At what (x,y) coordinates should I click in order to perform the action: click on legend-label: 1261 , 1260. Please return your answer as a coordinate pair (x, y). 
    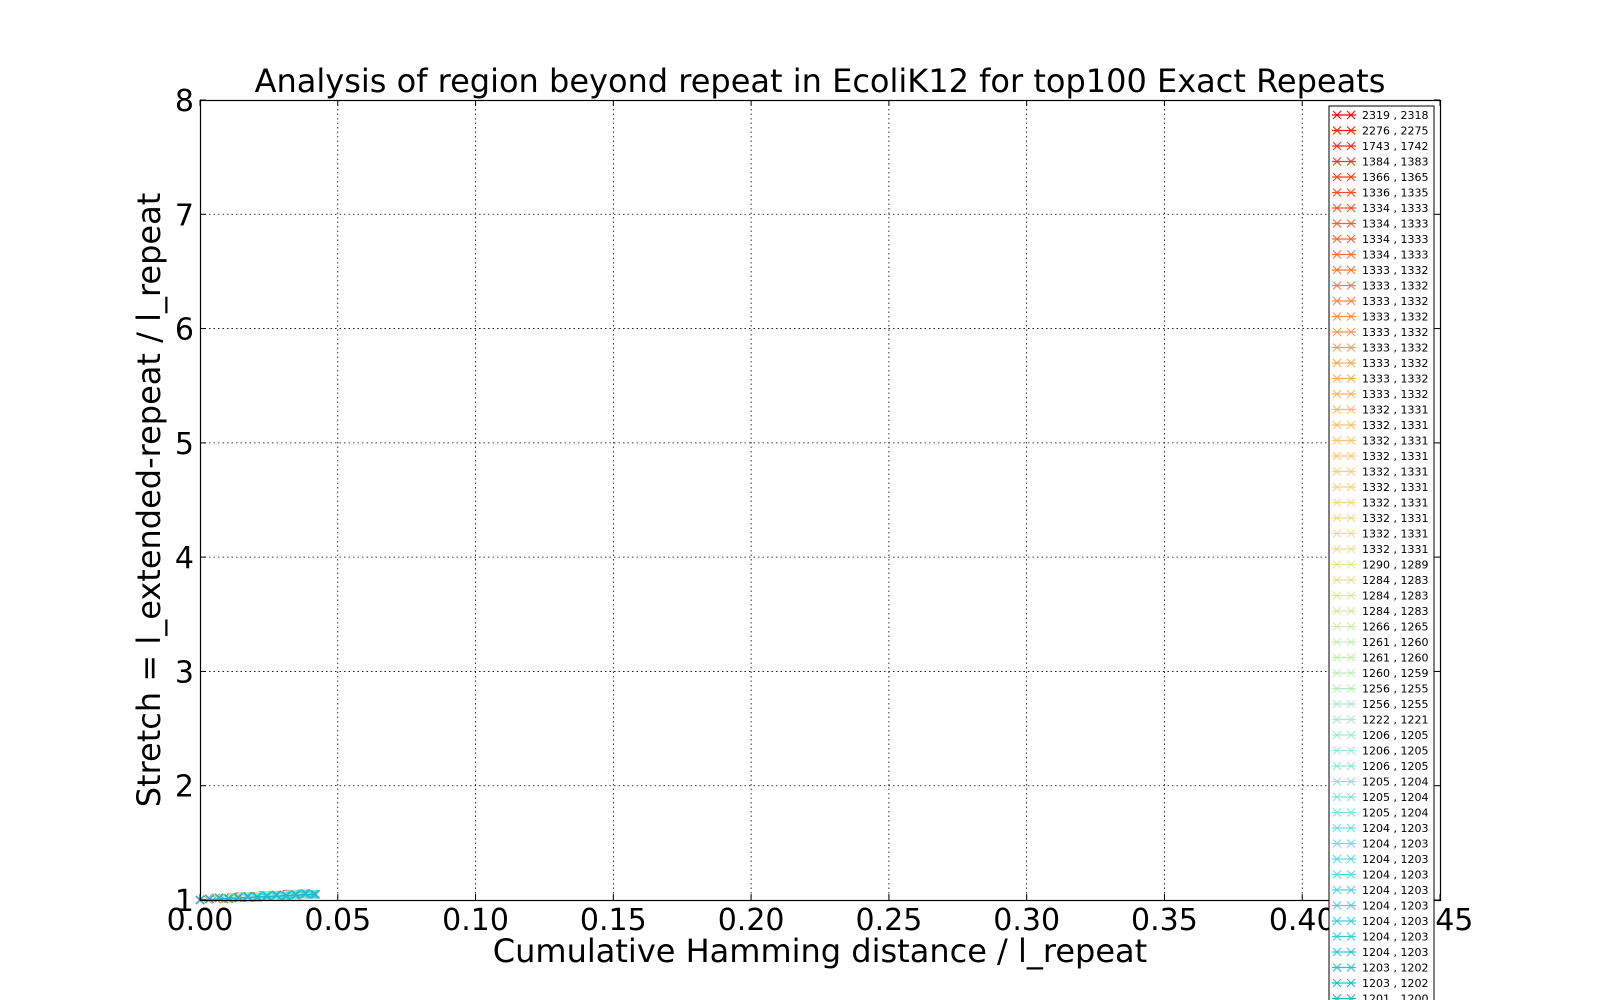
    Looking at the image, I should click on (1395, 642).